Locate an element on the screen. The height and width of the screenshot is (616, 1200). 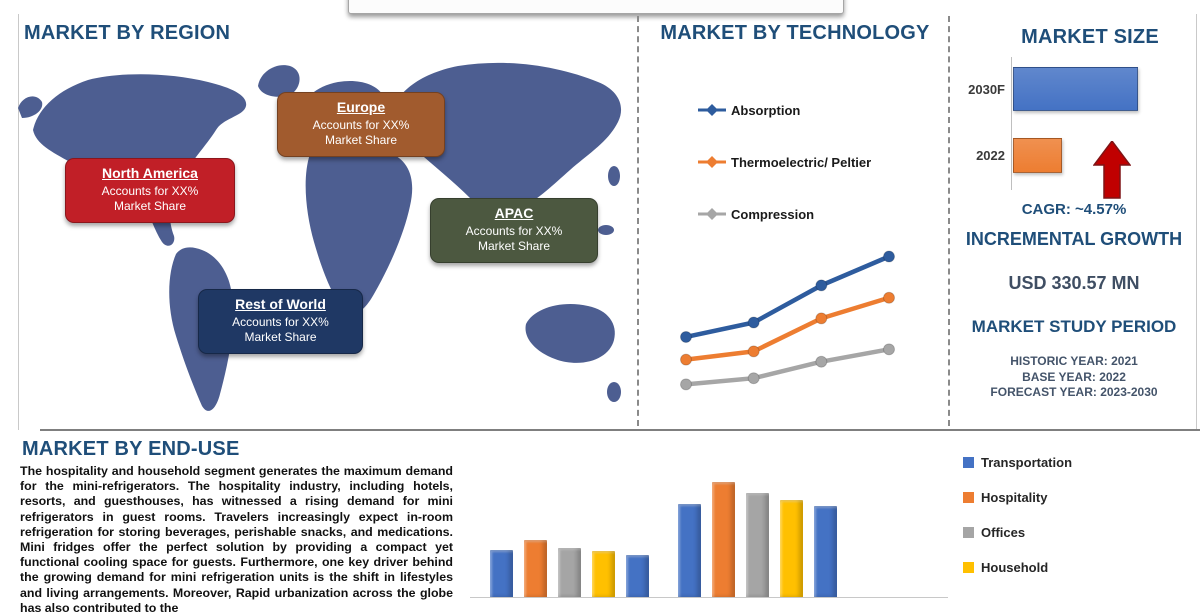
incremental-growth-value: USD 330.57 MN is located at coordinates (1074, 283).